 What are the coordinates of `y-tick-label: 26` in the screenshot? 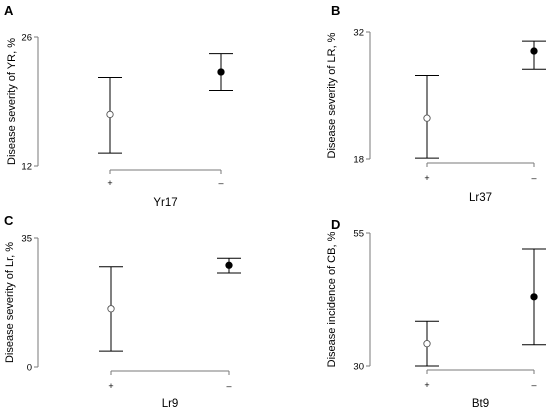 It's located at (26, 38).